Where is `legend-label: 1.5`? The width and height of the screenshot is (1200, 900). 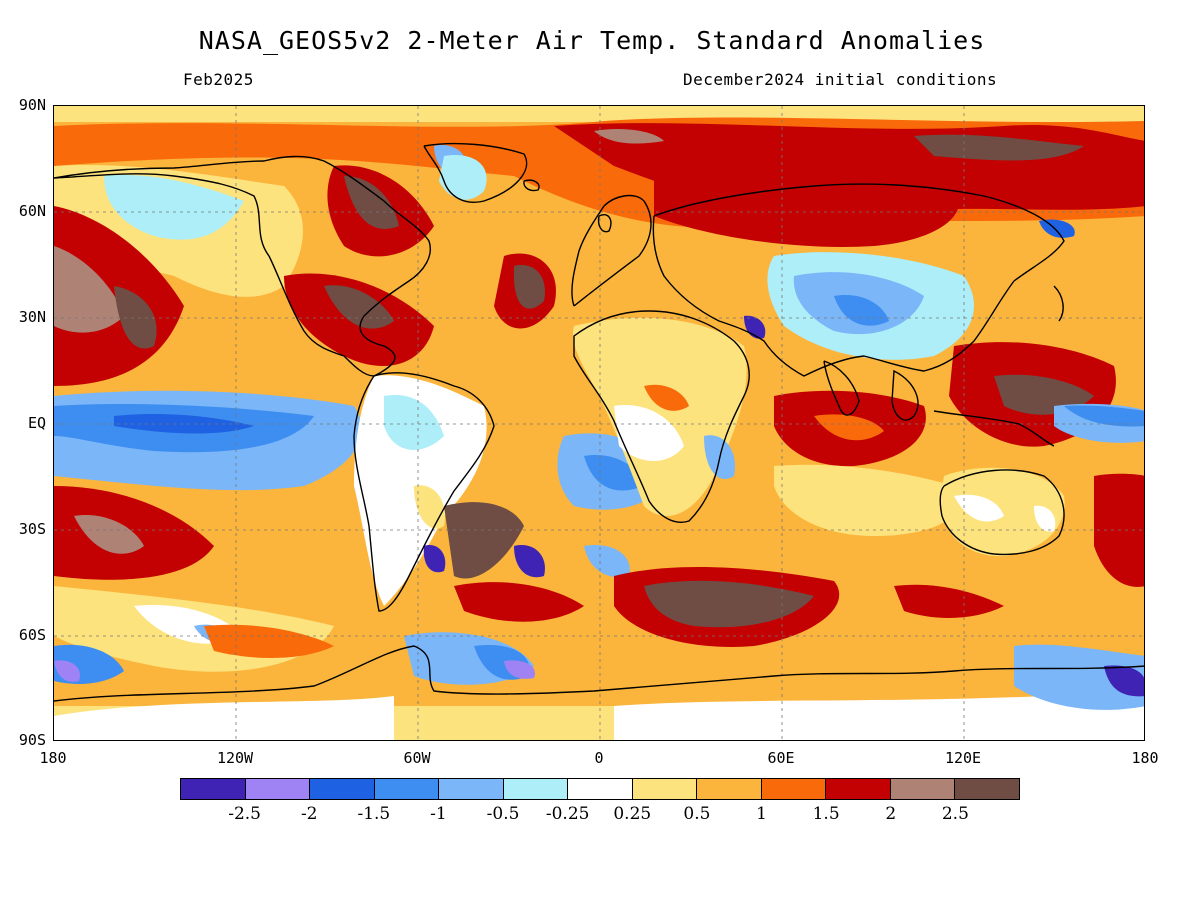 legend-label: 1.5 is located at coordinates (826, 814).